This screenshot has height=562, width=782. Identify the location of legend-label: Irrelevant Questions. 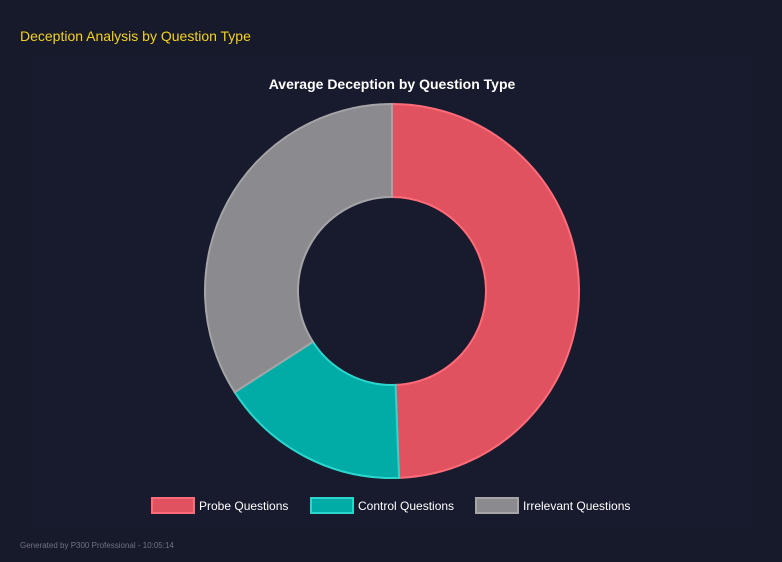
(576, 506).